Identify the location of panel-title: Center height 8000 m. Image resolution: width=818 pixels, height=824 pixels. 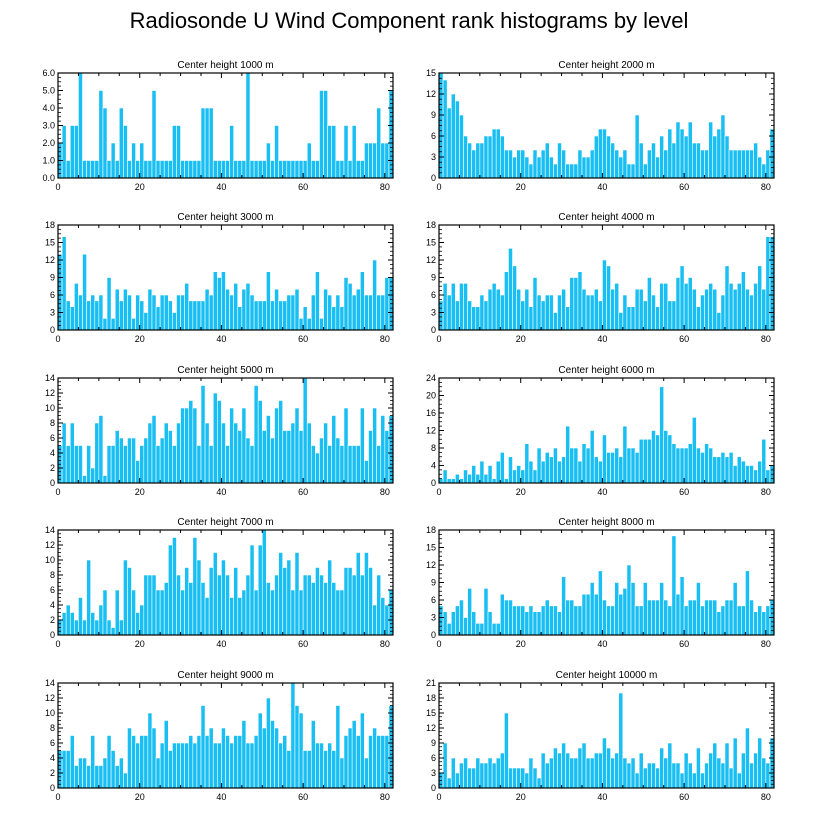
(606, 522).